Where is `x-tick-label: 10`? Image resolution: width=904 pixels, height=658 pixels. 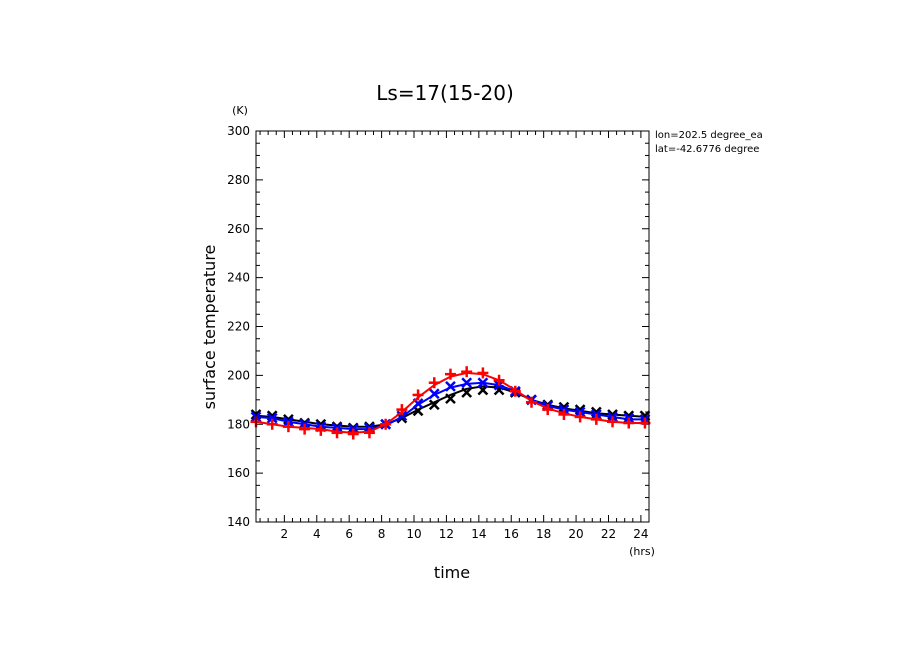
x-tick-label: 10 is located at coordinates (413, 534).